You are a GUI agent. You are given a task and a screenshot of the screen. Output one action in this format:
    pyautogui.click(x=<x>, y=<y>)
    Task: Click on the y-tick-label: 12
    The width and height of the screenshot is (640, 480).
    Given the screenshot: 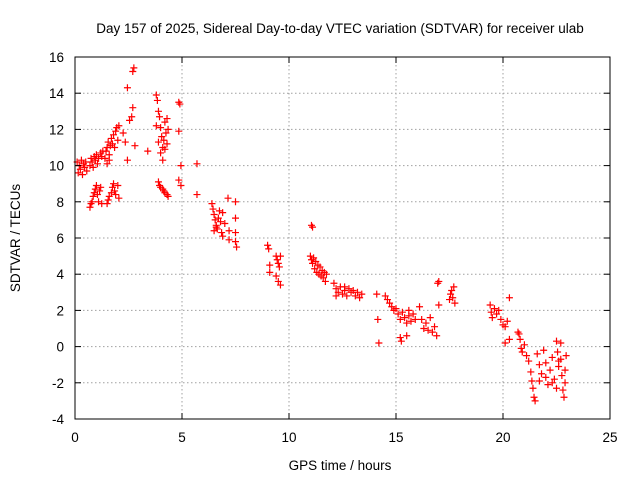 What is the action you would take?
    pyautogui.click(x=56, y=129)
    